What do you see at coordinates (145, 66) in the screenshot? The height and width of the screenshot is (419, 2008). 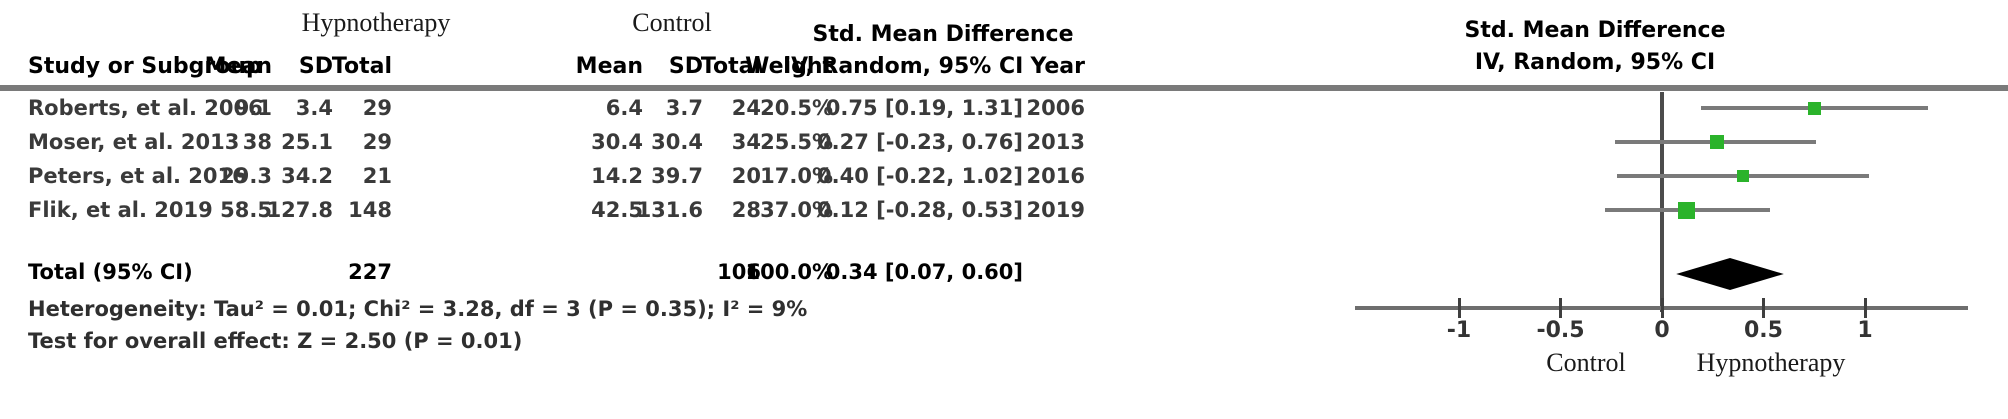 I see `col-header-study: Study or Subgroup` at bounding box center [145, 66].